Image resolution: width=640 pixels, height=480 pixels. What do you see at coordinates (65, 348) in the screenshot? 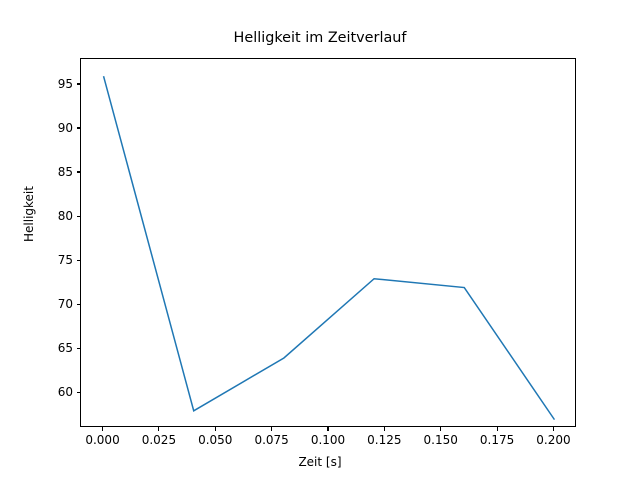
I see `y-tick-label: 65` at bounding box center [65, 348].